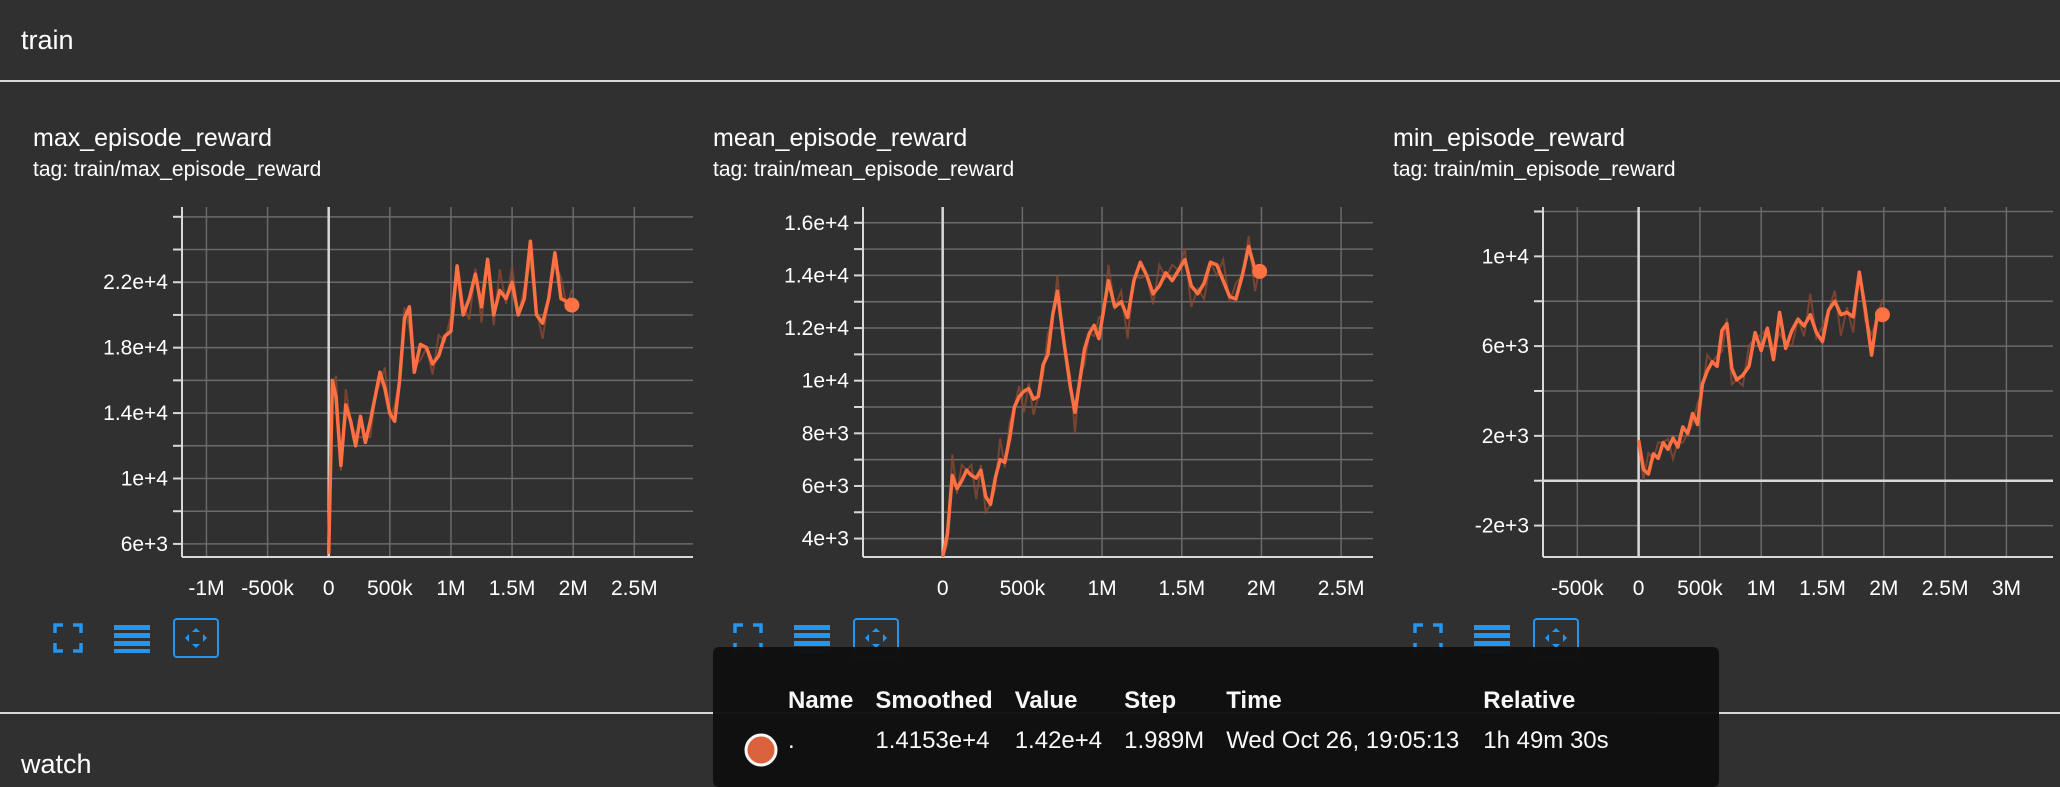 Image resolution: width=2060 pixels, height=787 pixels. What do you see at coordinates (135, 348) in the screenshot?
I see `y-tick-label: 1.8e+4` at bounding box center [135, 348].